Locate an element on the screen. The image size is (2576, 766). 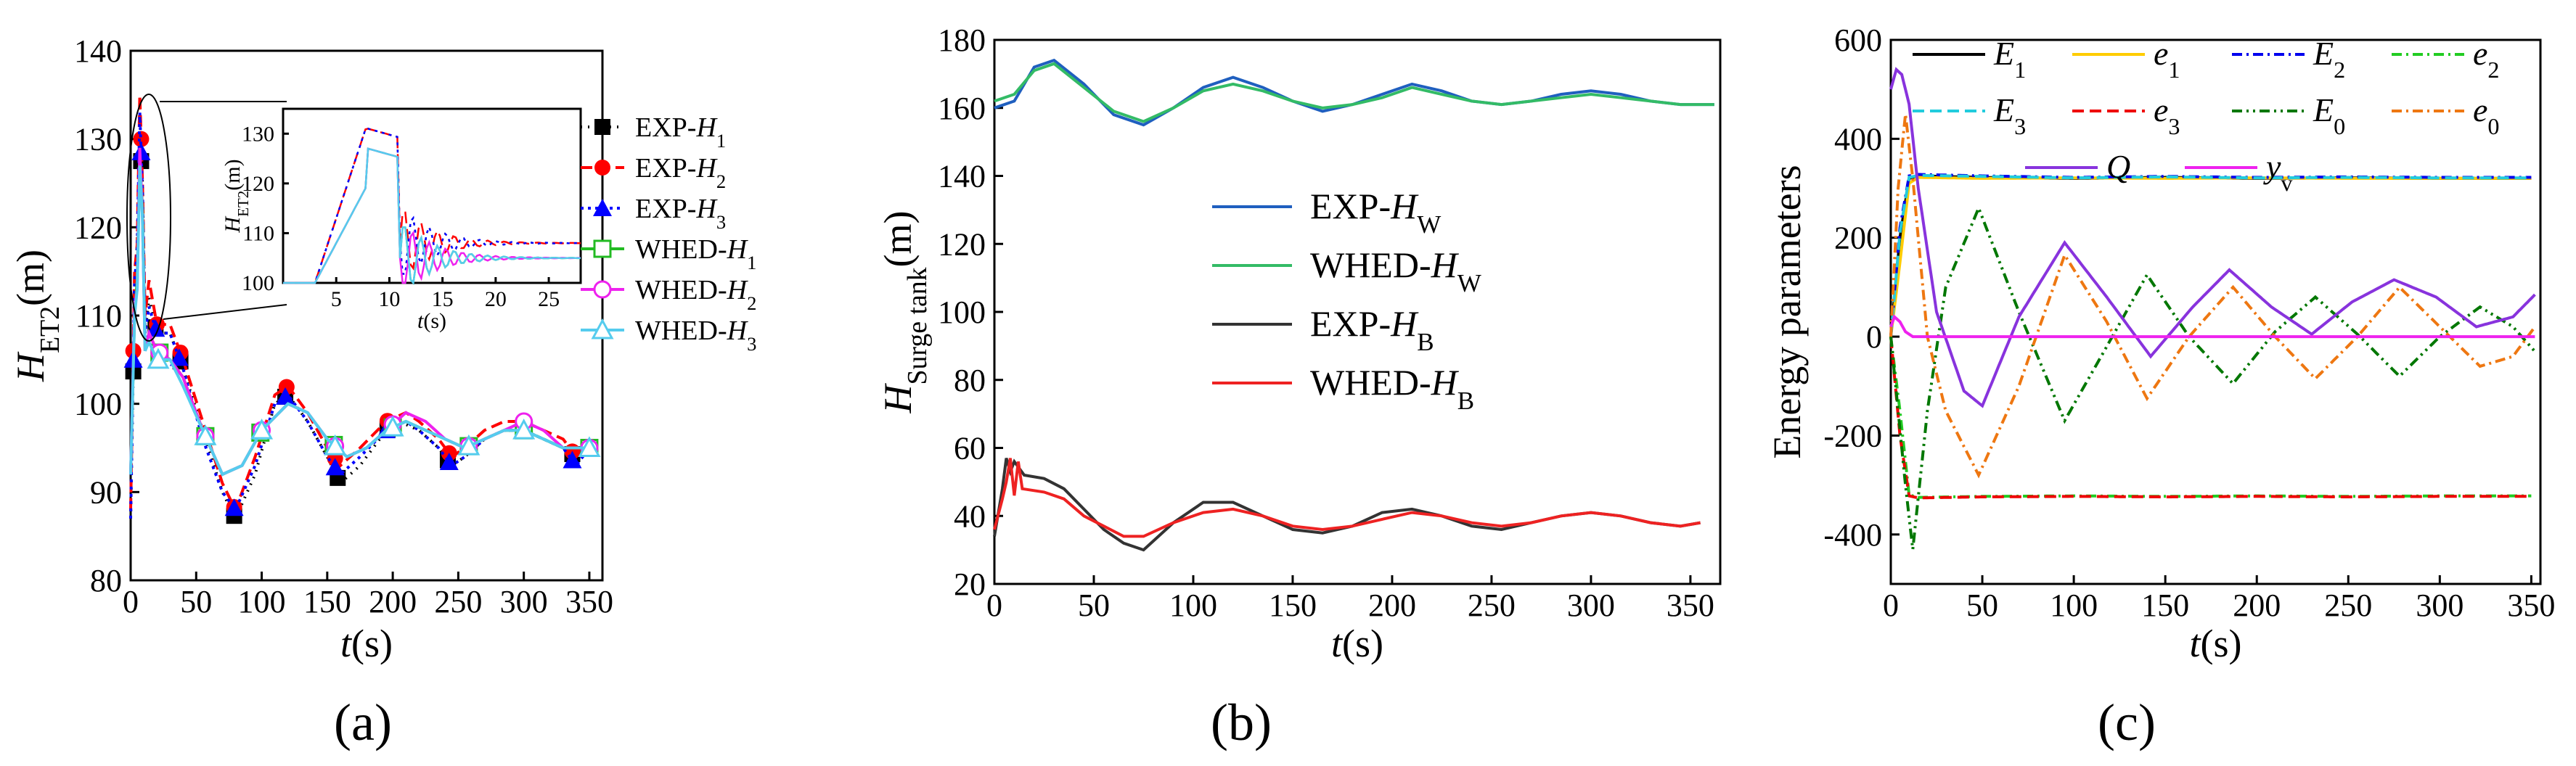
legend-label-E1: E1 is located at coordinates (2010, 59).